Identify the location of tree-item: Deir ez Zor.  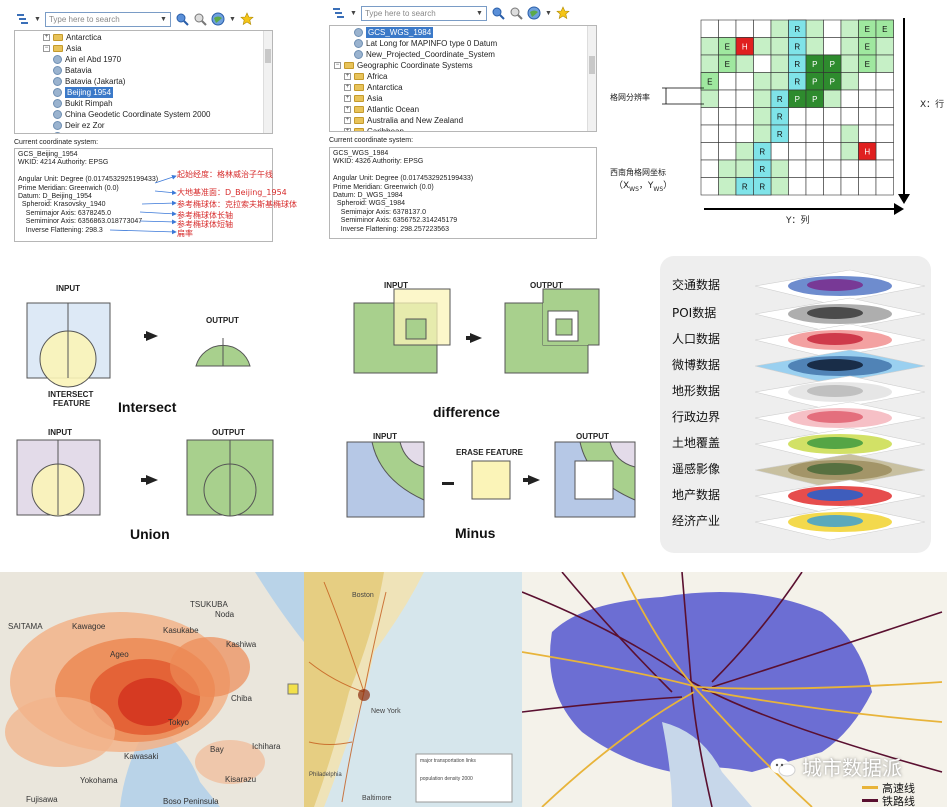
(152, 125).